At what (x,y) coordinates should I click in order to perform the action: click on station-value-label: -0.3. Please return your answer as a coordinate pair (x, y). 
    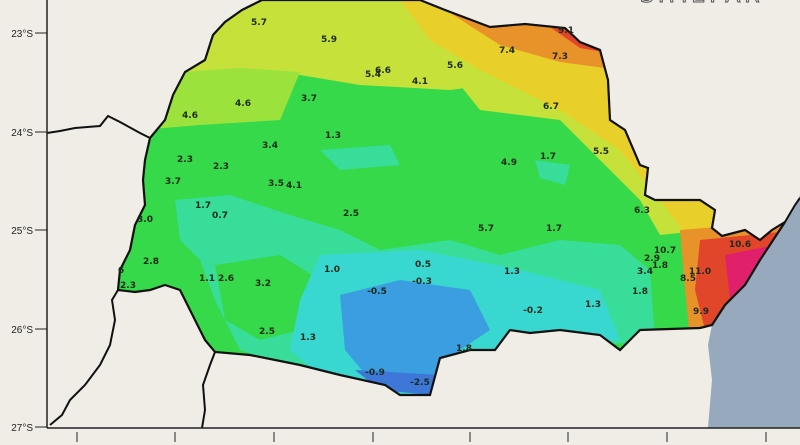
    Looking at the image, I should click on (422, 282).